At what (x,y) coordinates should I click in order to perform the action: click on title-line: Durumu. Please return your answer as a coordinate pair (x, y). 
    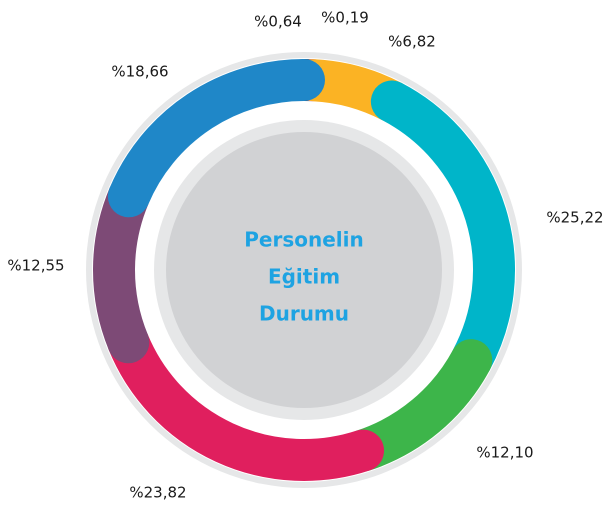
    Looking at the image, I should click on (304, 314).